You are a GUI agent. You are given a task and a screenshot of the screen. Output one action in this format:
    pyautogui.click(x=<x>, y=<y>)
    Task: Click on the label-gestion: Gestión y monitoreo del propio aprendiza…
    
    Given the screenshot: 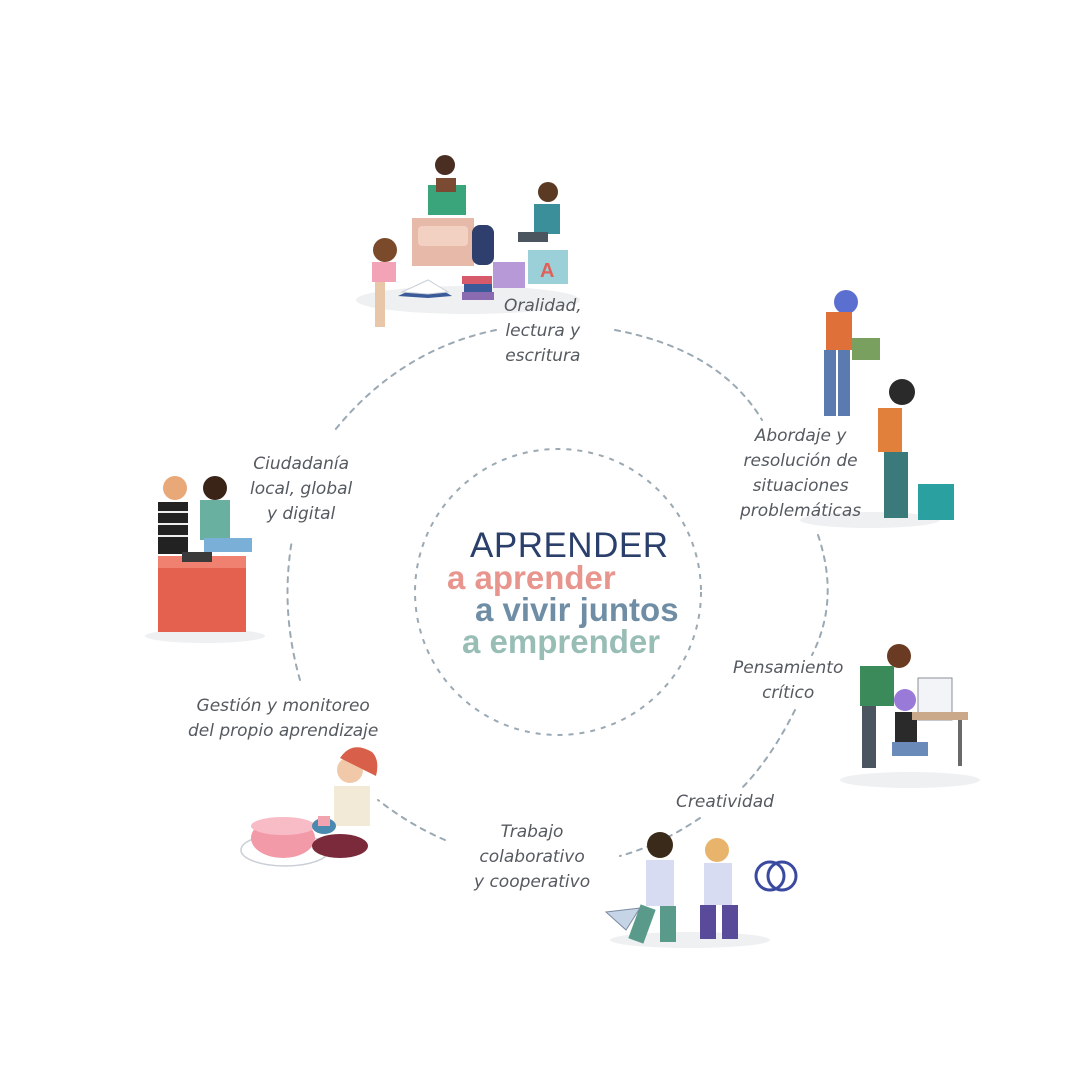 What is the action you would take?
    pyautogui.click(x=283, y=718)
    